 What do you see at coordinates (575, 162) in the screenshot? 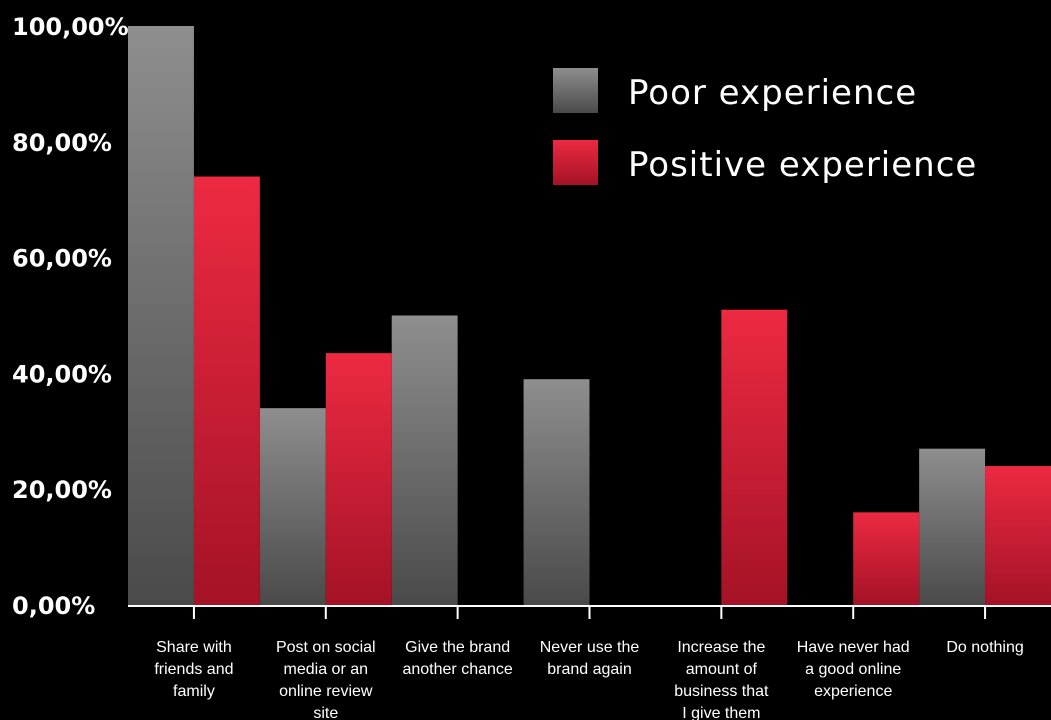
I see `legend-swatch-positive` at bounding box center [575, 162].